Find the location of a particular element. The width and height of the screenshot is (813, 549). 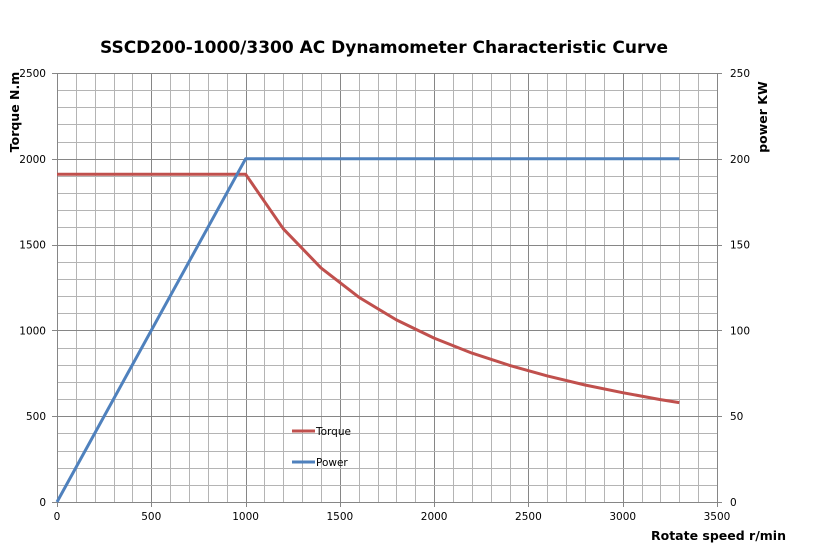

x-axis-title: Rotate speed r/min is located at coordinates (718, 535).